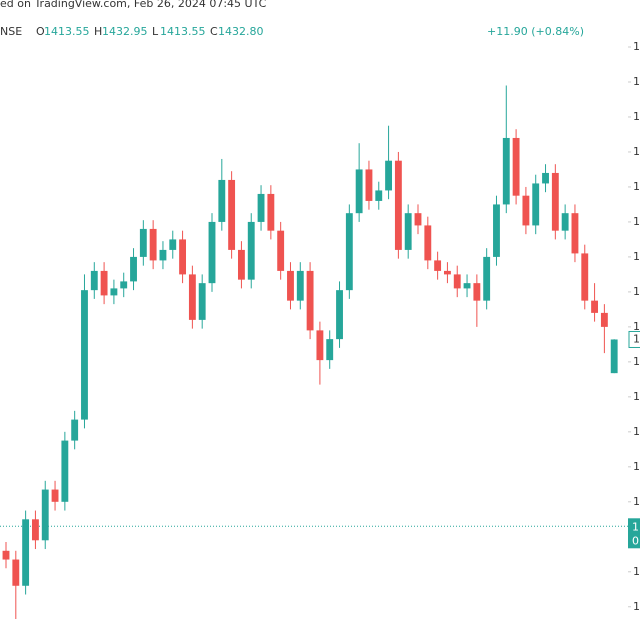 Image resolution: width=640 pixels, height=640 pixels. Describe the element at coordinates (98, 31) in the screenshot. I see `ohlc-key: H` at that location.